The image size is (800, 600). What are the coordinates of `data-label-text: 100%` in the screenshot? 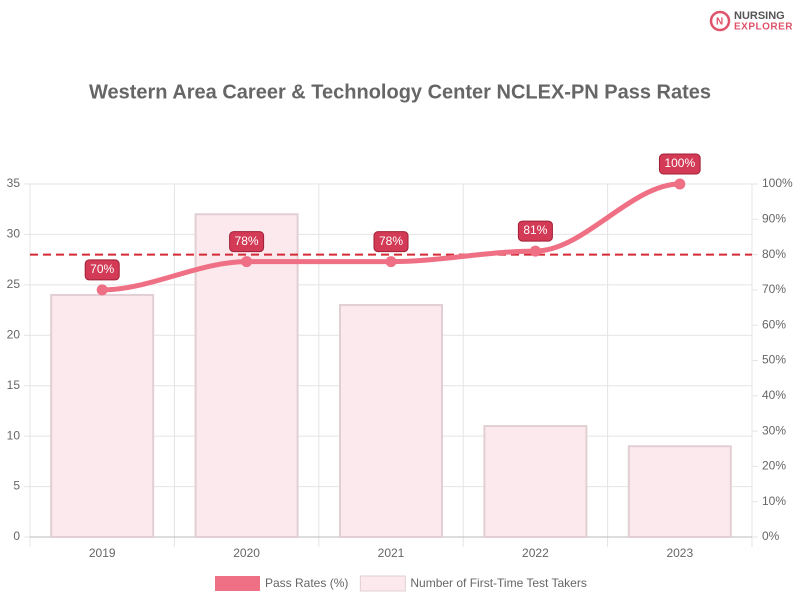 It's located at (679, 163).